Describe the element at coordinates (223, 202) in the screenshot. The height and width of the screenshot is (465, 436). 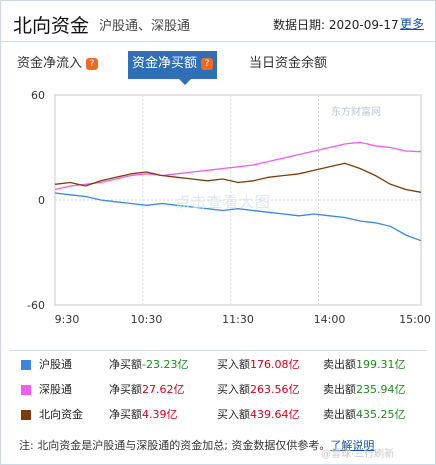
I see `center-watermark: 点击查看大图` at that location.